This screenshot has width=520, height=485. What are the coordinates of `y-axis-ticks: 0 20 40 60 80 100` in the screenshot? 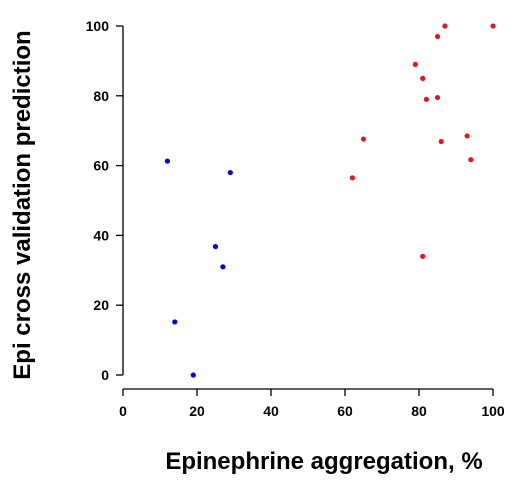 It's located at (104, 200).